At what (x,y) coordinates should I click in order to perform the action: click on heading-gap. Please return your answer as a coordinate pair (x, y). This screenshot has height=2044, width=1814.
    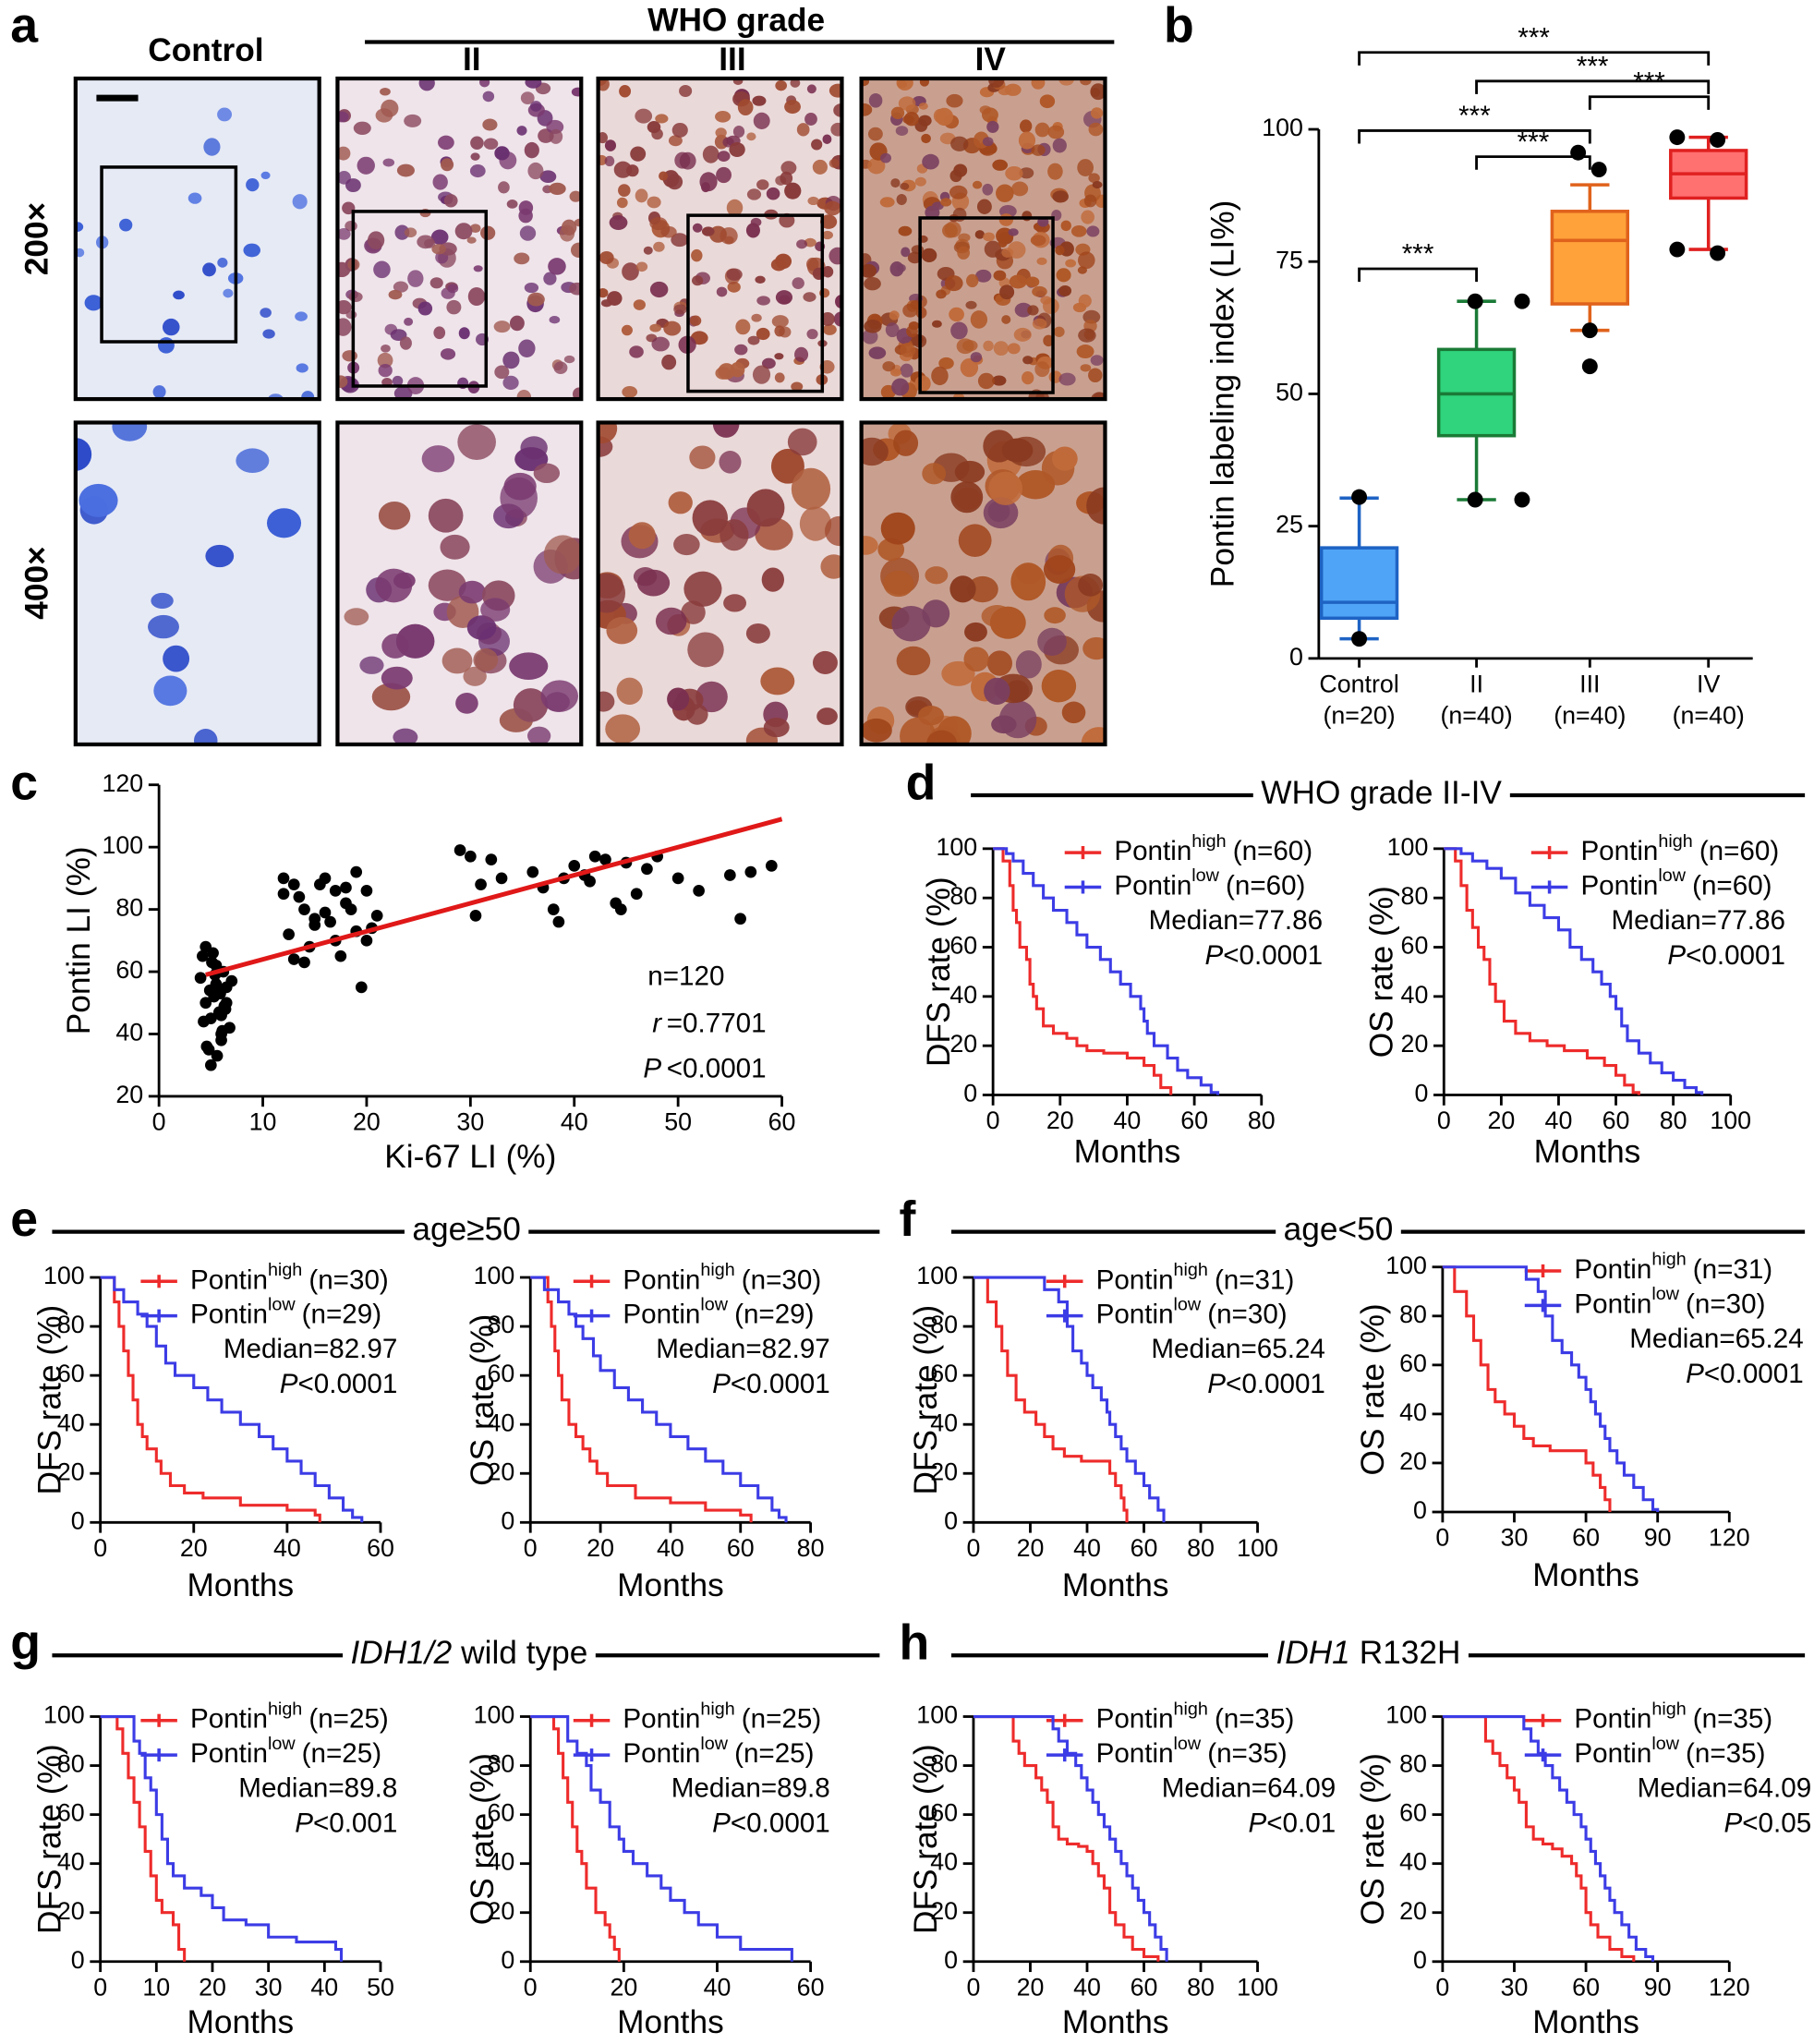
    Looking at the image, I should click on (1368, 1654).